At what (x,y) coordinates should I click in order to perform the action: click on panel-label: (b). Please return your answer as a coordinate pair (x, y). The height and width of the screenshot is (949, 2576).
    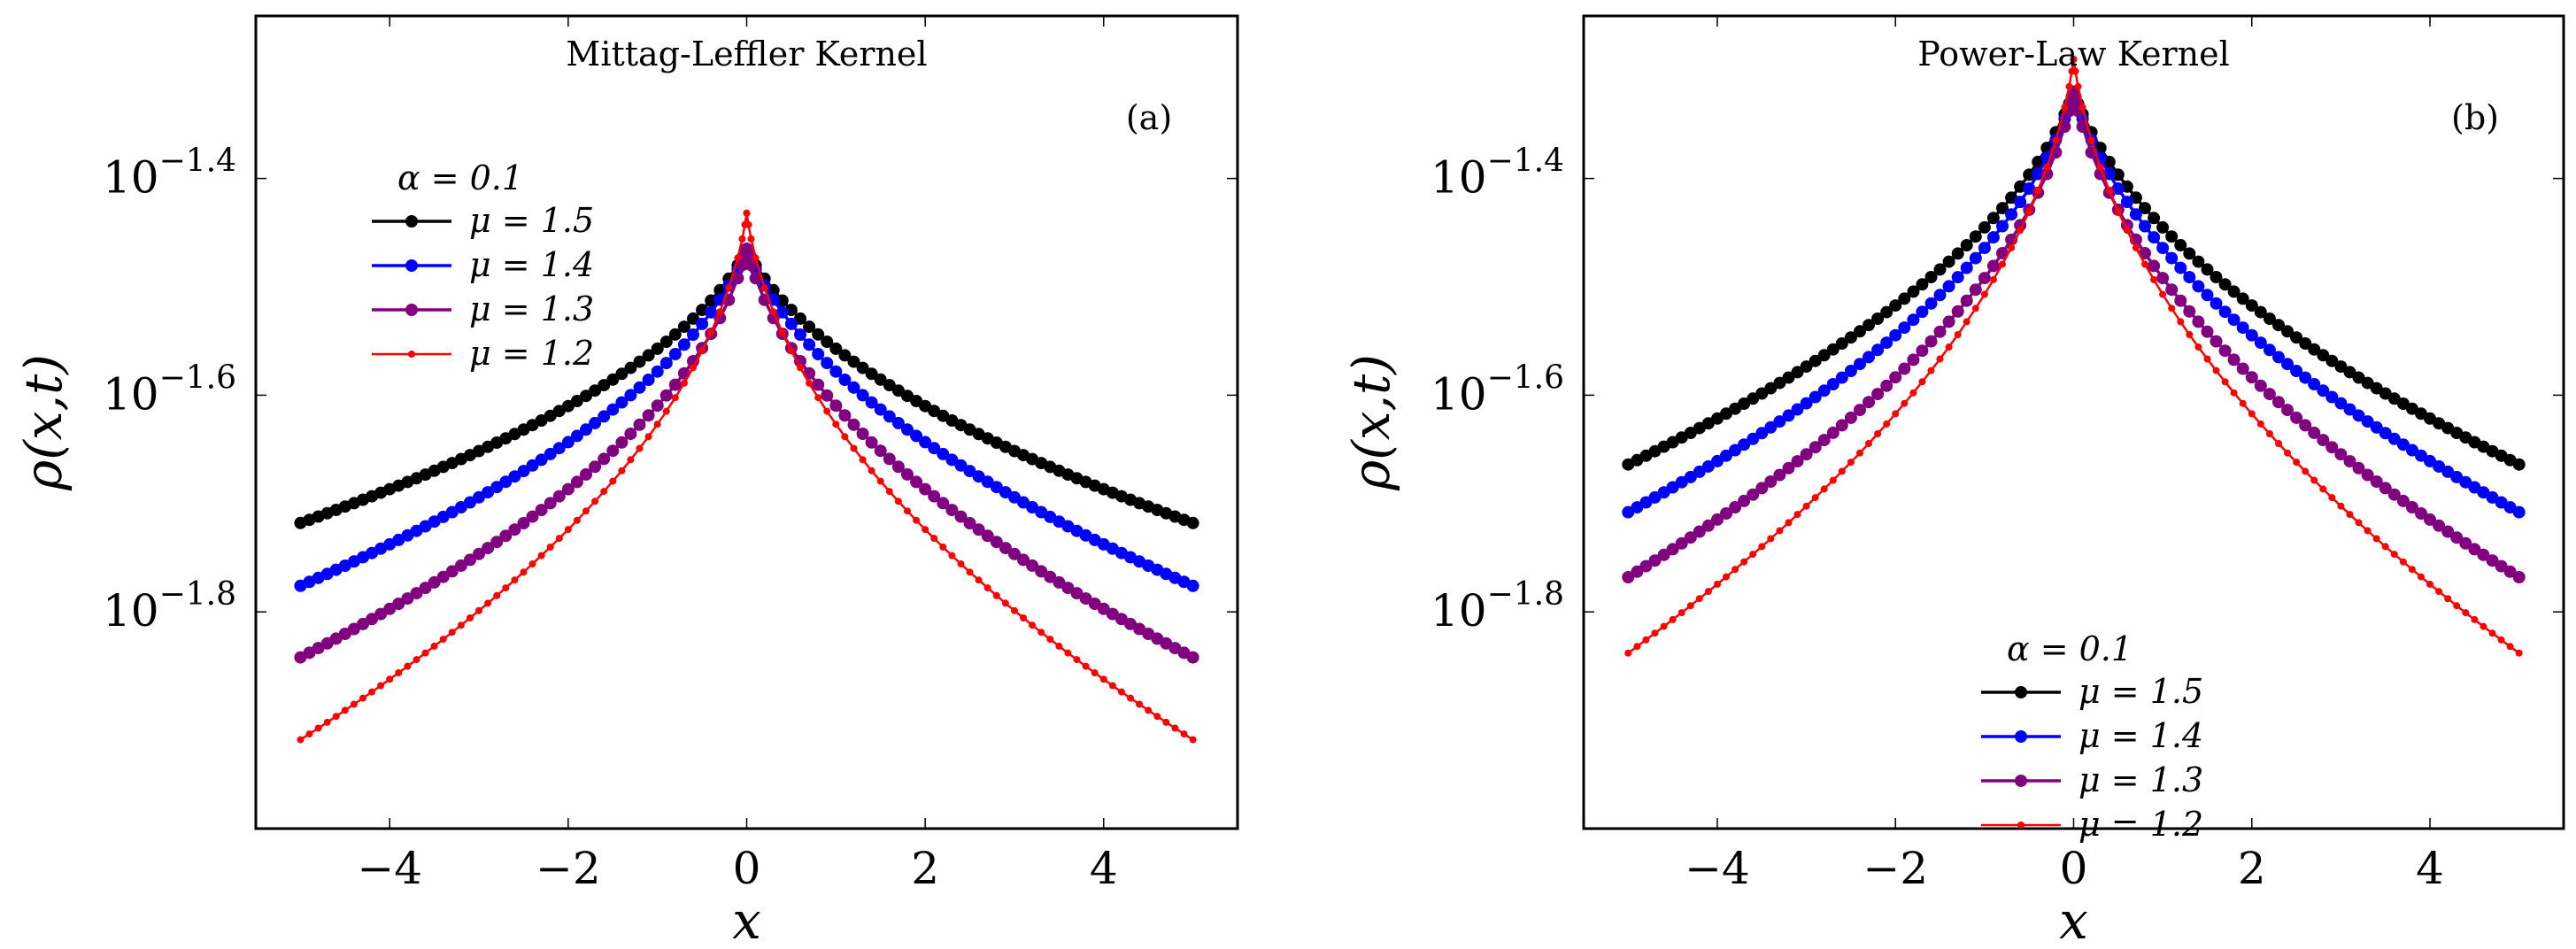
    Looking at the image, I should click on (2475, 117).